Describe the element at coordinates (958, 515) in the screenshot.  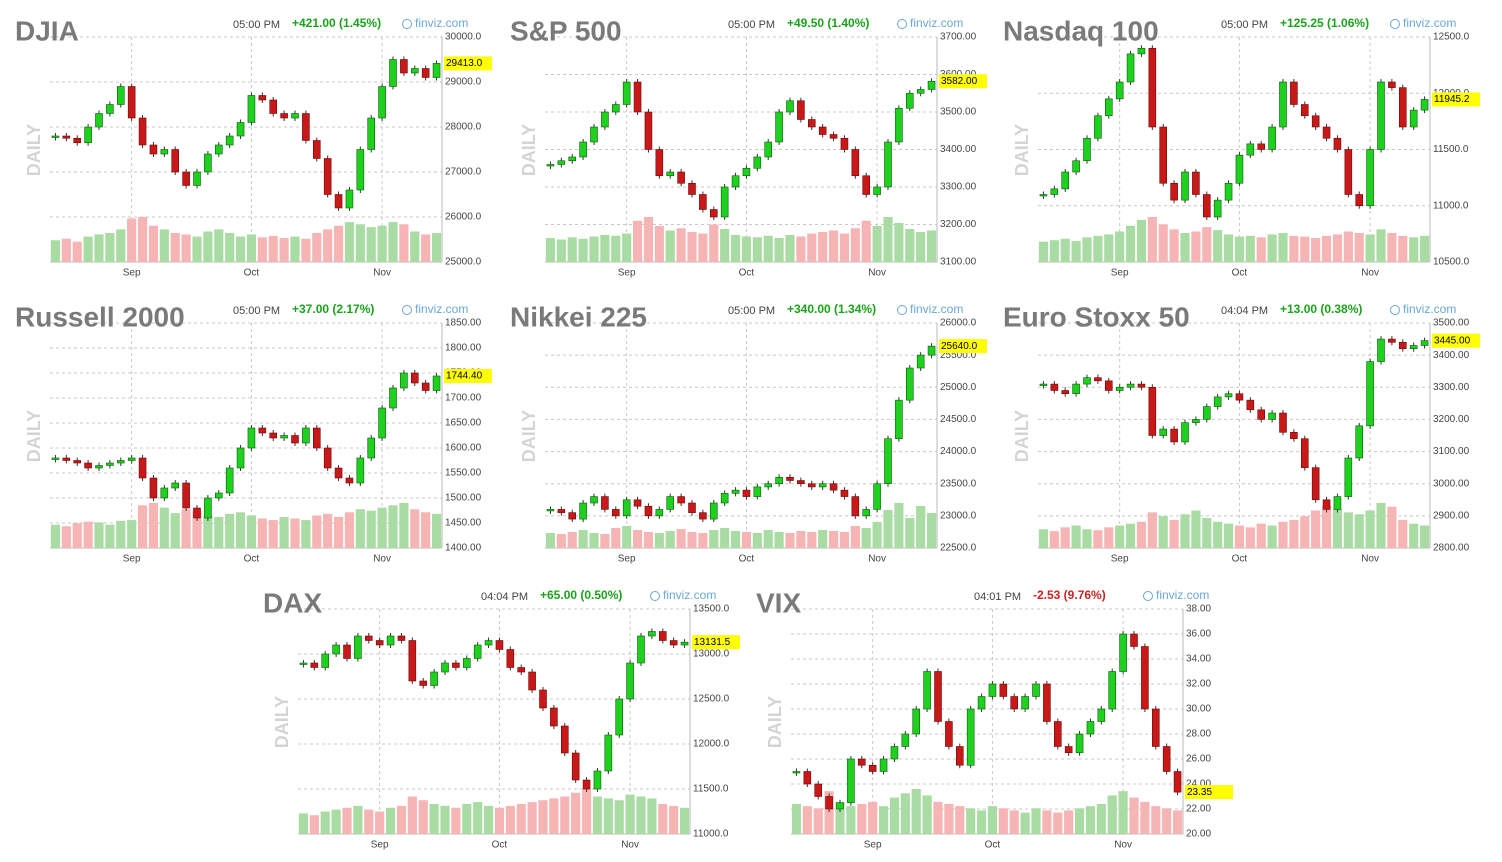
I see `y-tick-label: 23000.0` at that location.